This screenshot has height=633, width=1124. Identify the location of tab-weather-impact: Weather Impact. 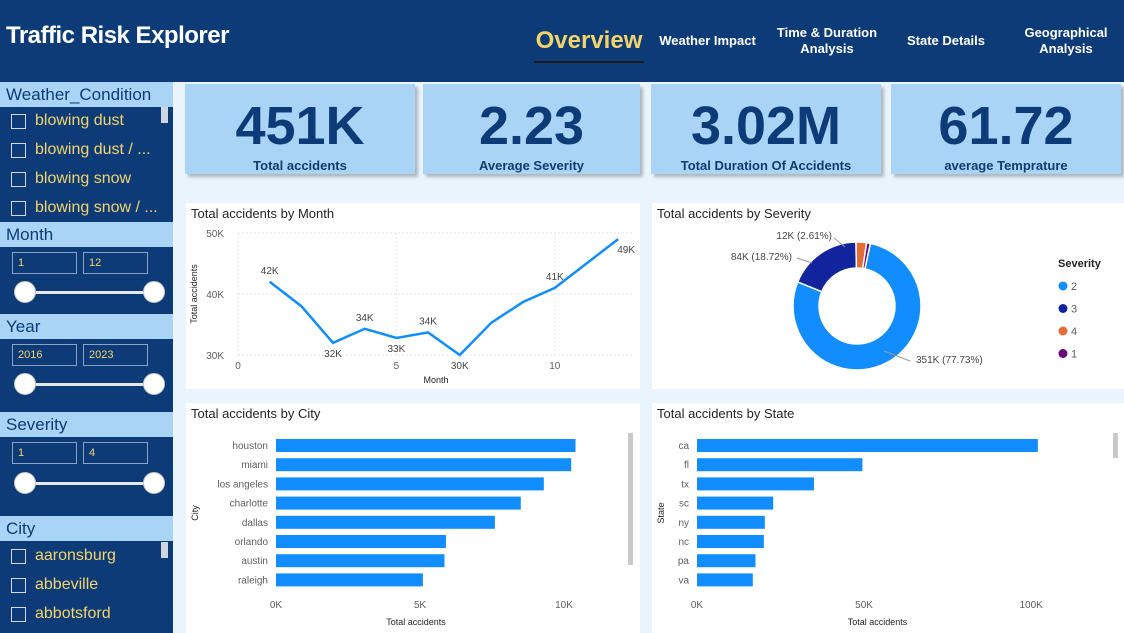
(707, 40).